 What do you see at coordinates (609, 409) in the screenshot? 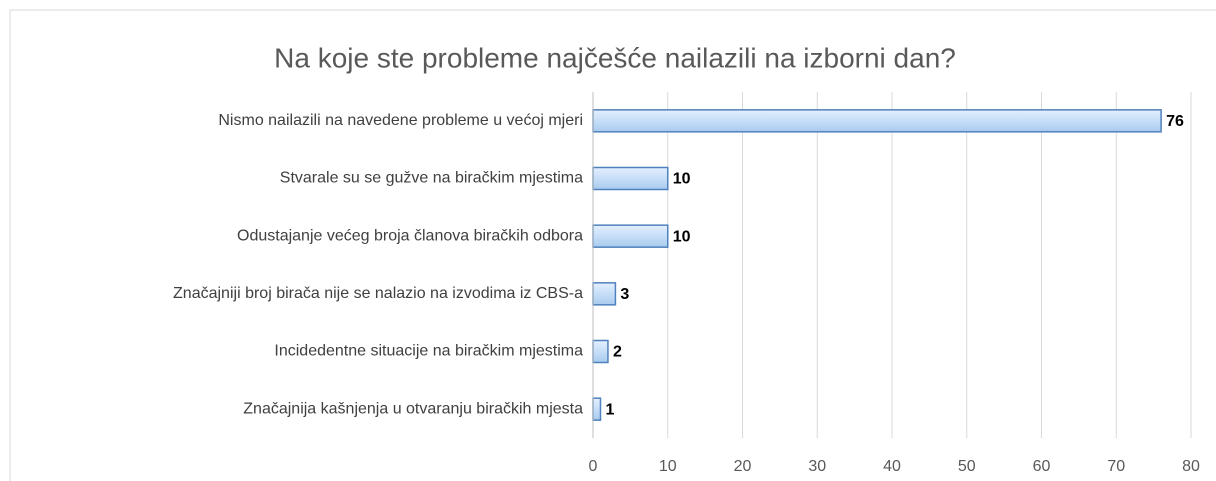
I see `data-label: 1` at bounding box center [609, 409].